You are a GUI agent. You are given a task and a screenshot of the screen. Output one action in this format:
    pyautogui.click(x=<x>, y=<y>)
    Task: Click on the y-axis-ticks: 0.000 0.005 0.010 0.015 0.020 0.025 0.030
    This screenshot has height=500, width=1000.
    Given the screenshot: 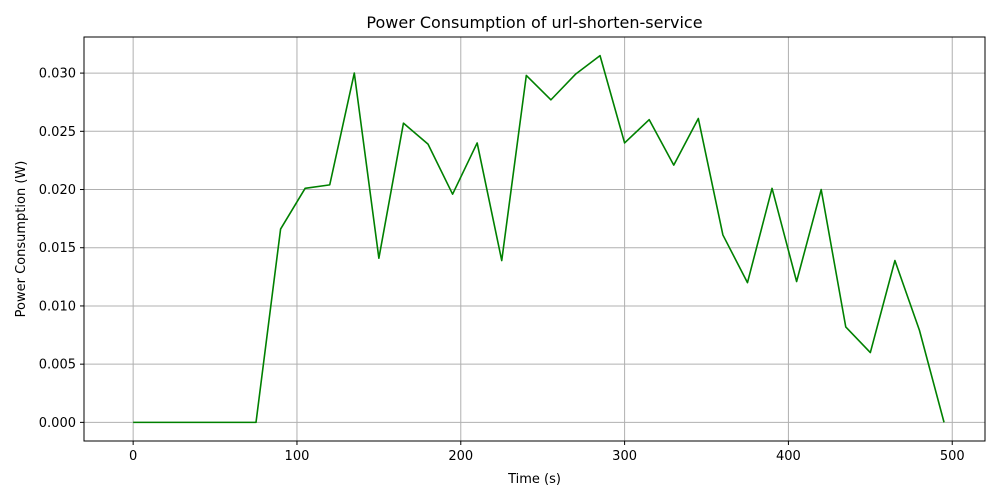 What is the action you would take?
    pyautogui.click(x=61, y=249)
    